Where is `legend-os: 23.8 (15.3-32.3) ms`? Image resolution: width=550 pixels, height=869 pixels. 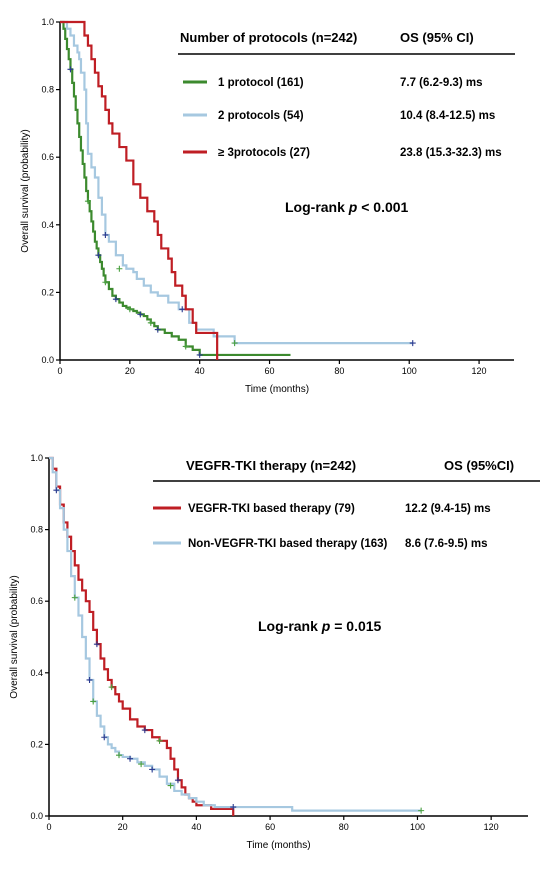
legend-os: 23.8 (15.3-32.3) ms is located at coordinates (451, 153).